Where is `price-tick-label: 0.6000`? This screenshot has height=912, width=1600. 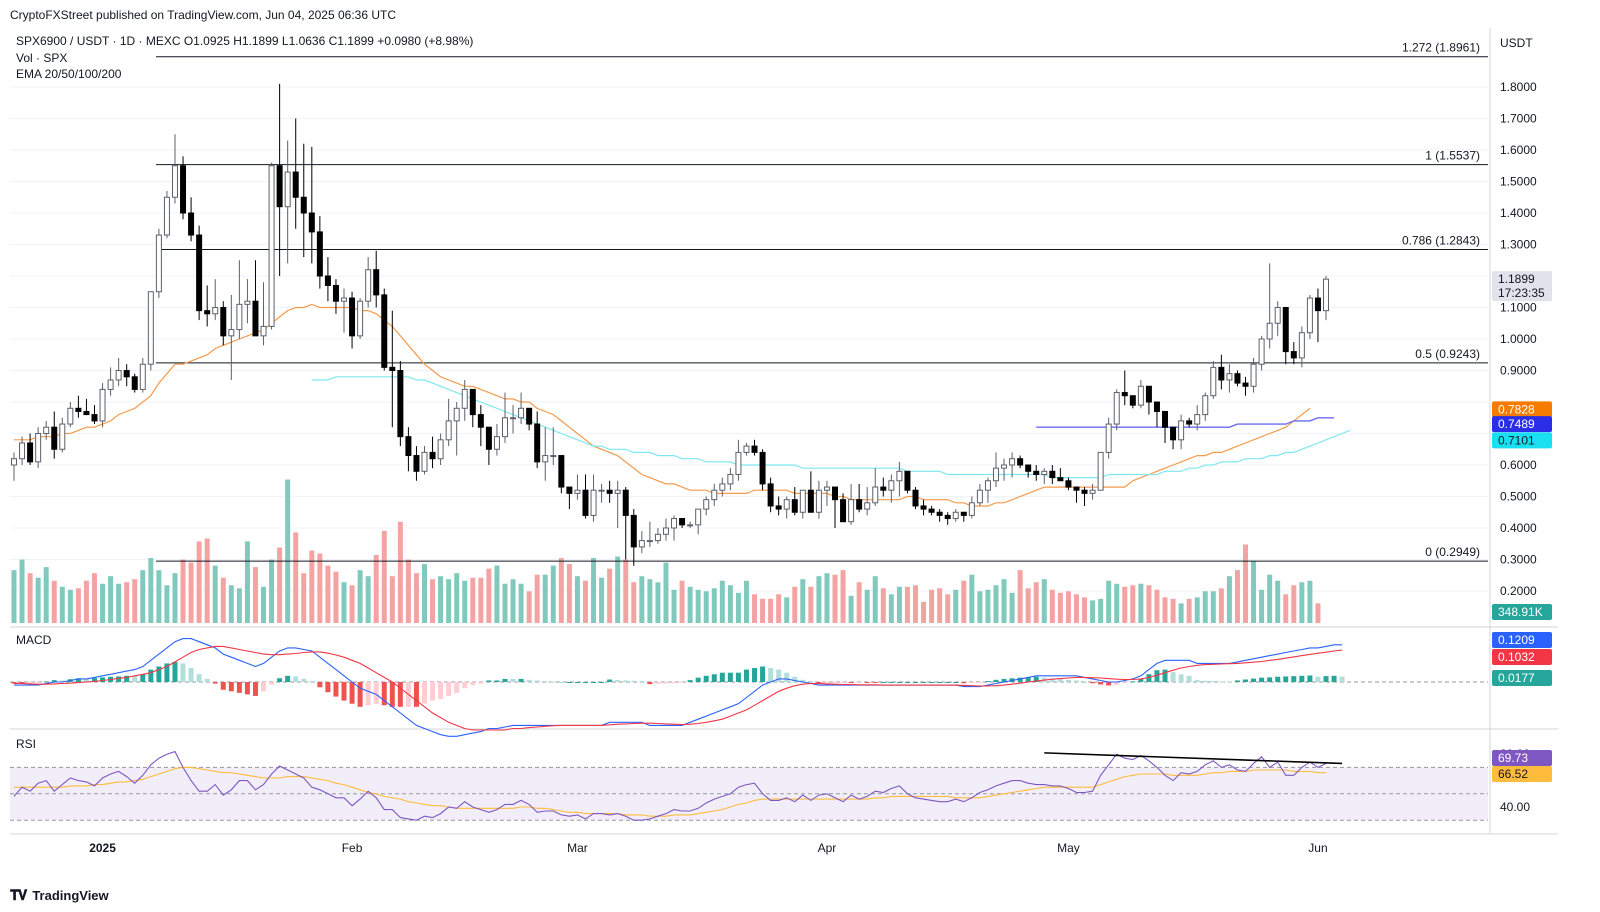
price-tick-label: 0.6000 is located at coordinates (1518, 465).